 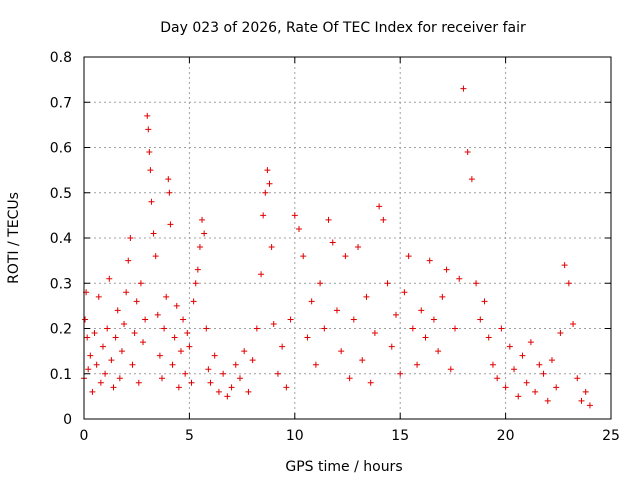 What do you see at coordinates (295, 436) in the screenshot?
I see `x-tick-label: 10` at bounding box center [295, 436].